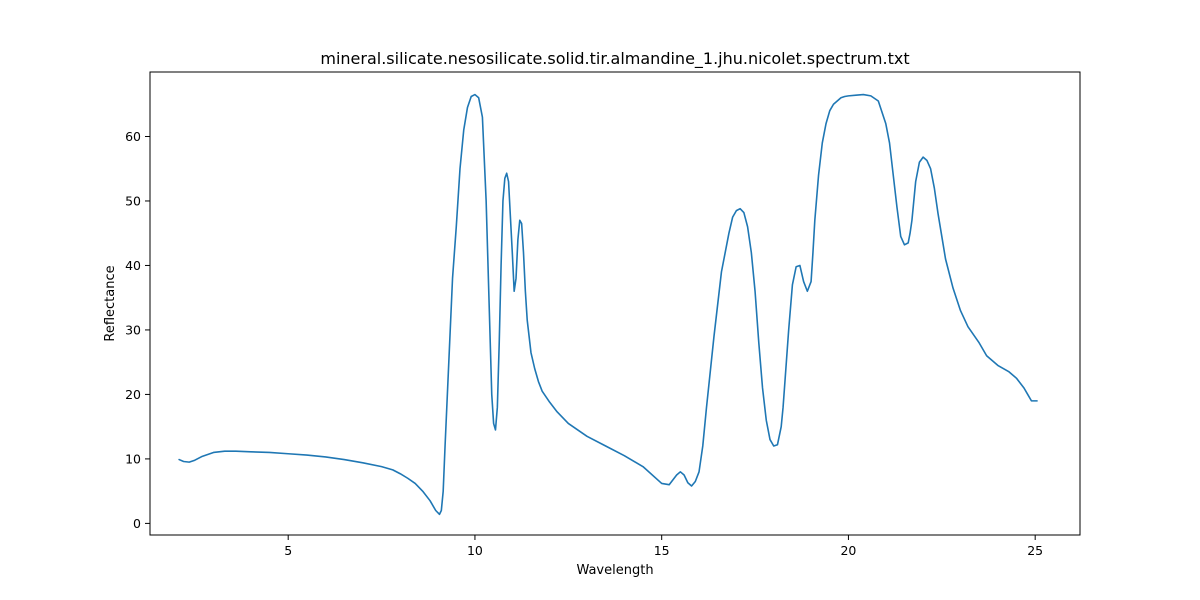 This screenshot has height=600, width=1200. I want to click on y-tick-label: 50, so click(133, 200).